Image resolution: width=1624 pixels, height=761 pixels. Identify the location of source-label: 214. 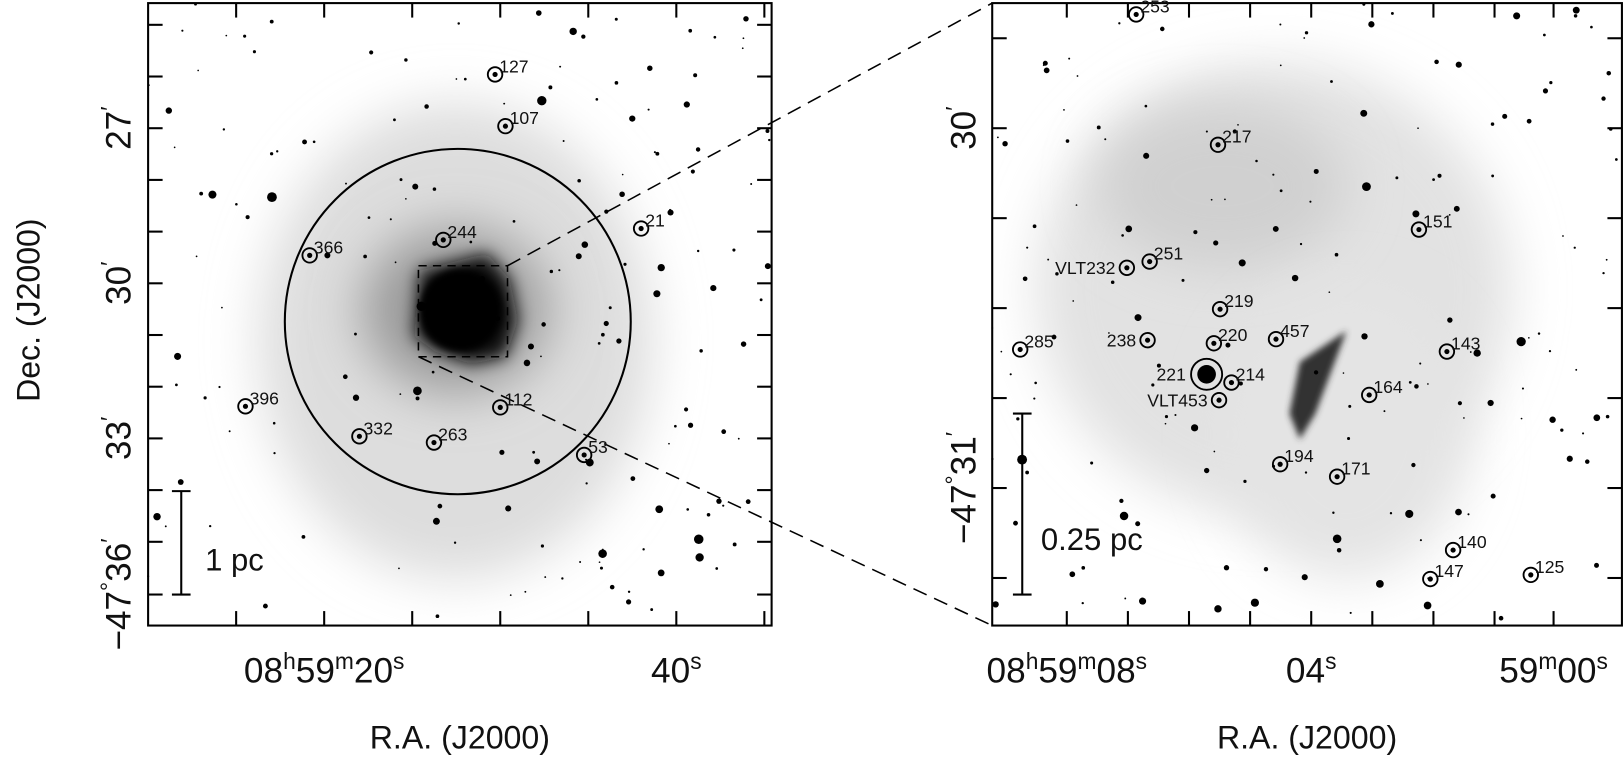
(1251, 375).